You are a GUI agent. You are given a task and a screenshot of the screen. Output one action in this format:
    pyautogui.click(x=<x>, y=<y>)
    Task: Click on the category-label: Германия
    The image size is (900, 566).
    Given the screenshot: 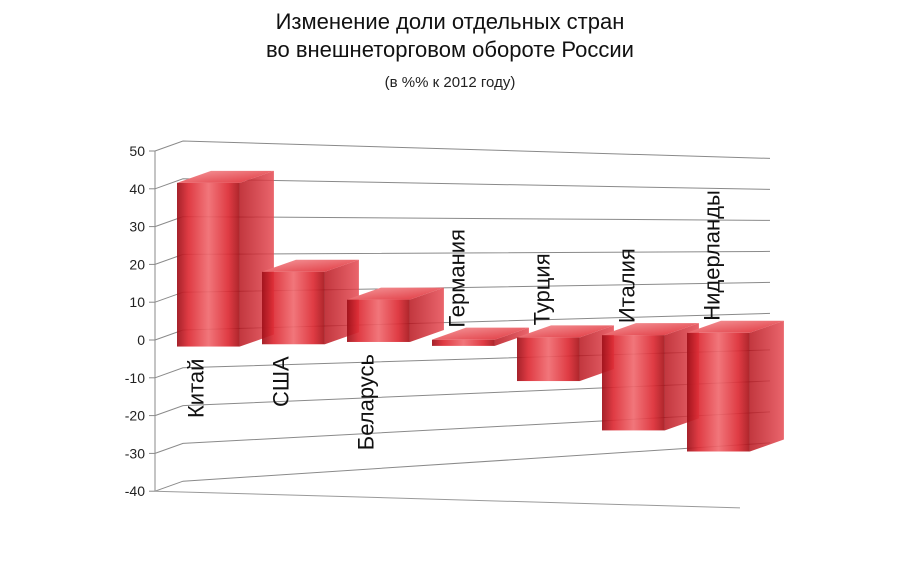 What is the action you would take?
    pyautogui.click(x=457, y=278)
    